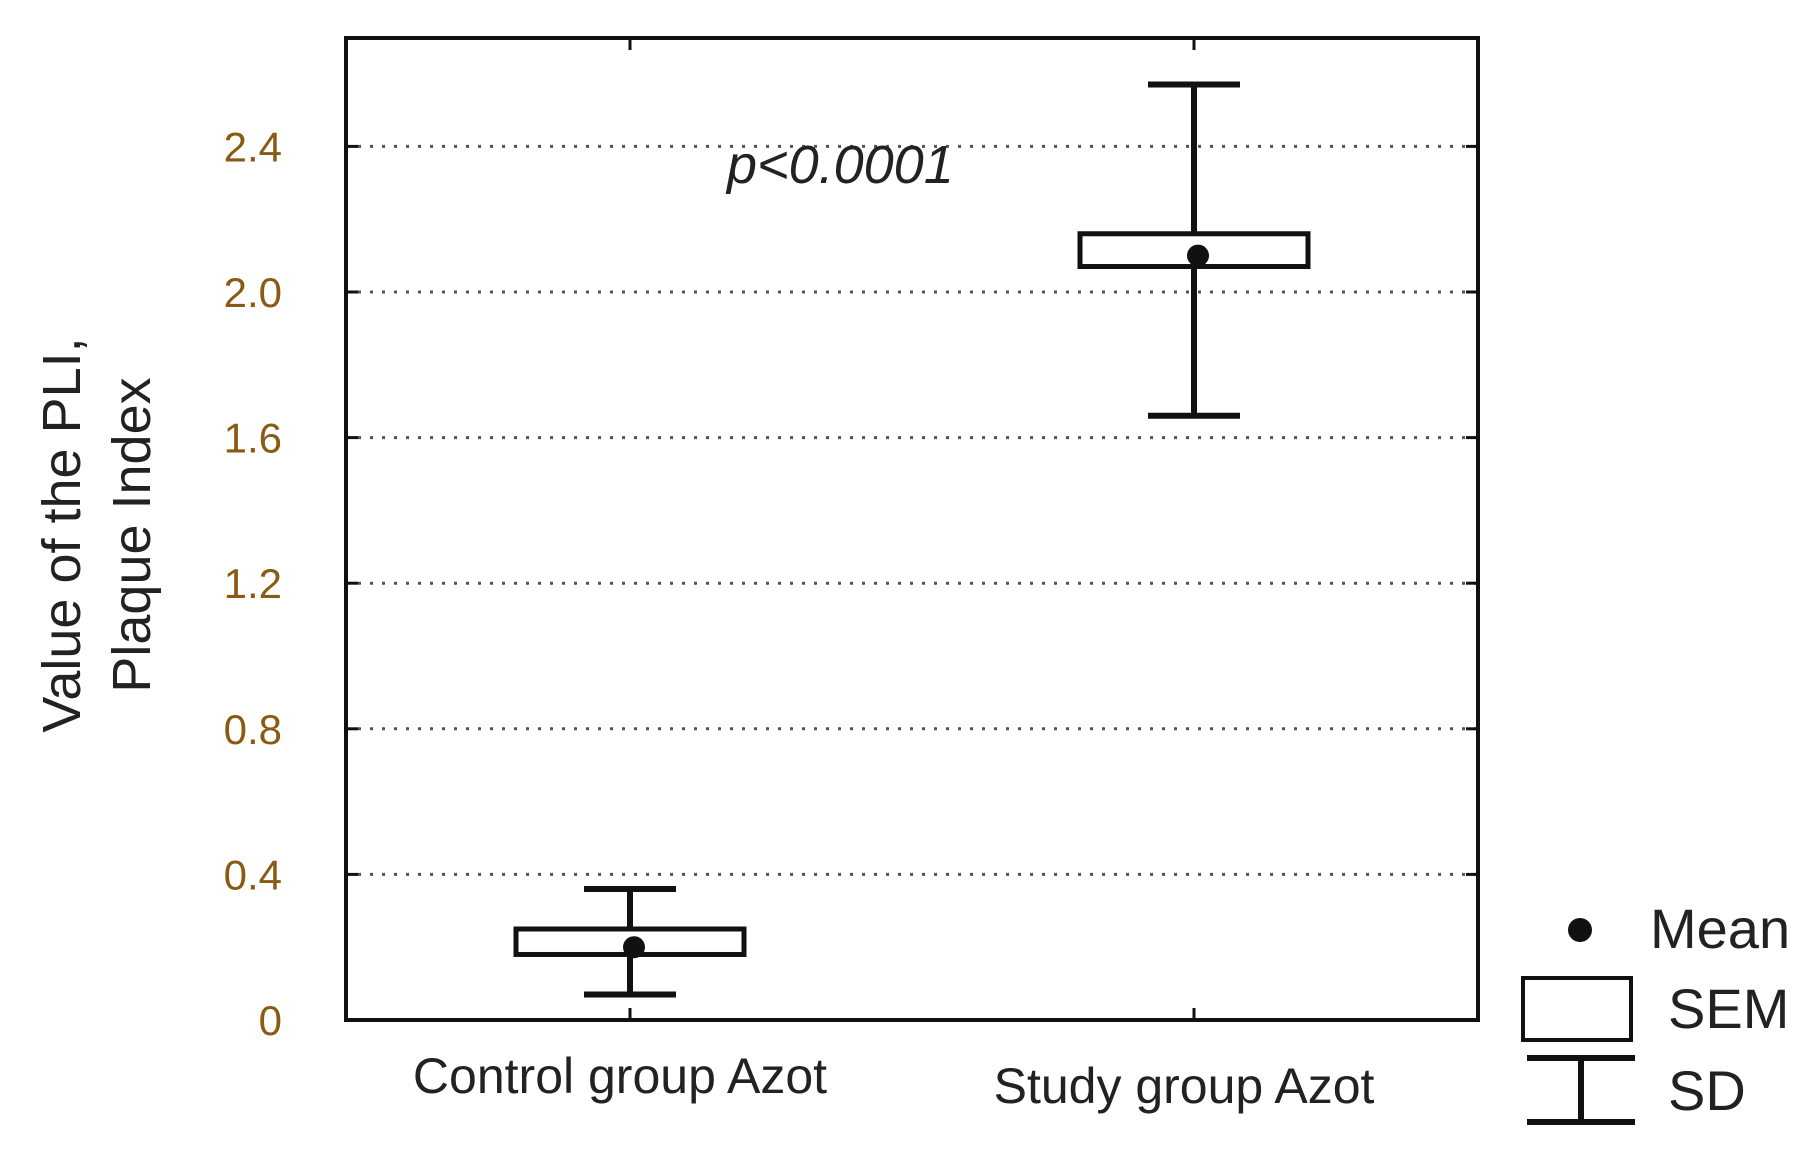  I want to click on x-category-label: Control group Azot, so click(620, 1076).